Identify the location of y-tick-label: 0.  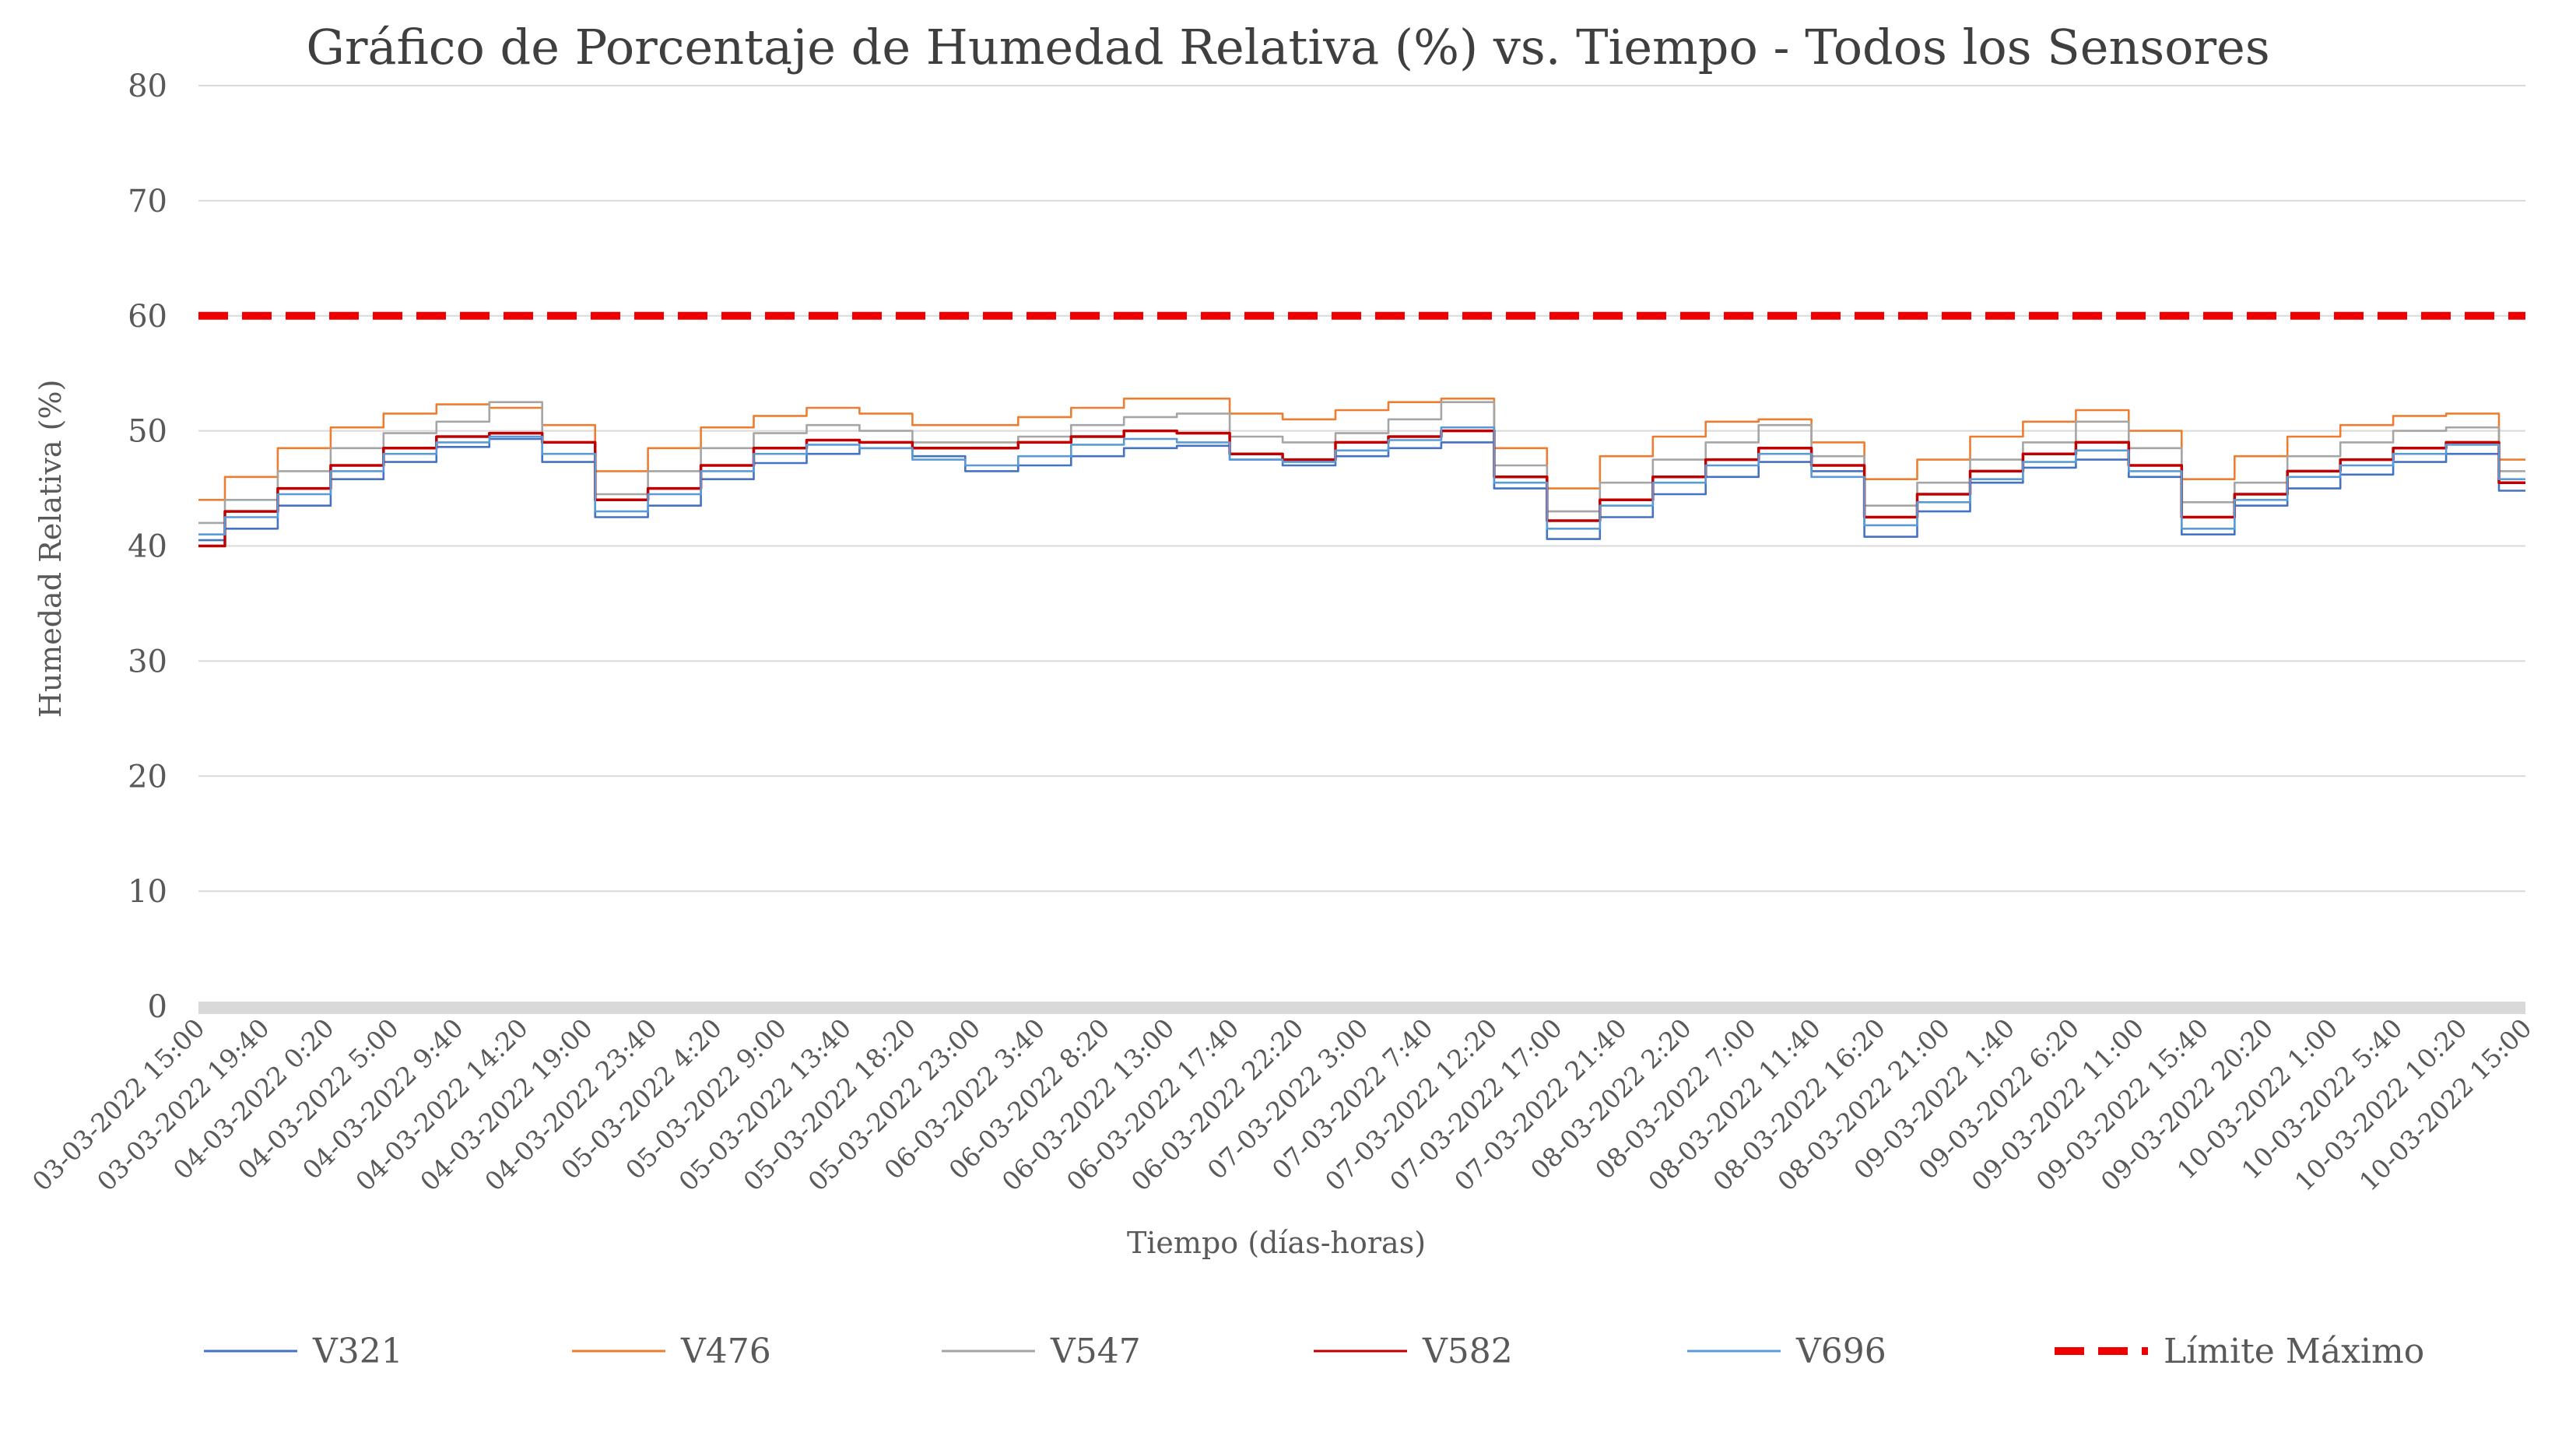
(158, 1007).